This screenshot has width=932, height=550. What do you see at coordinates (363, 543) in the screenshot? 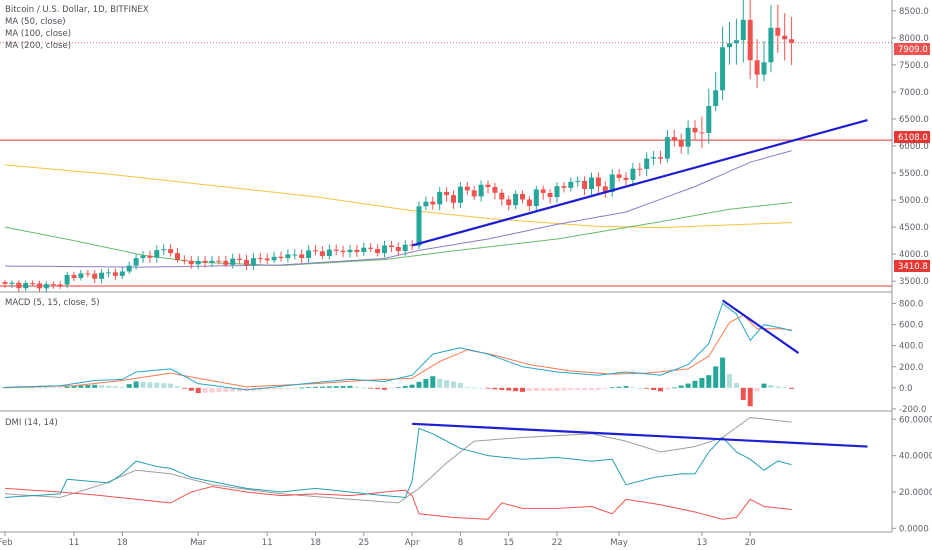
I see `x-tick-label: 25` at bounding box center [363, 543].